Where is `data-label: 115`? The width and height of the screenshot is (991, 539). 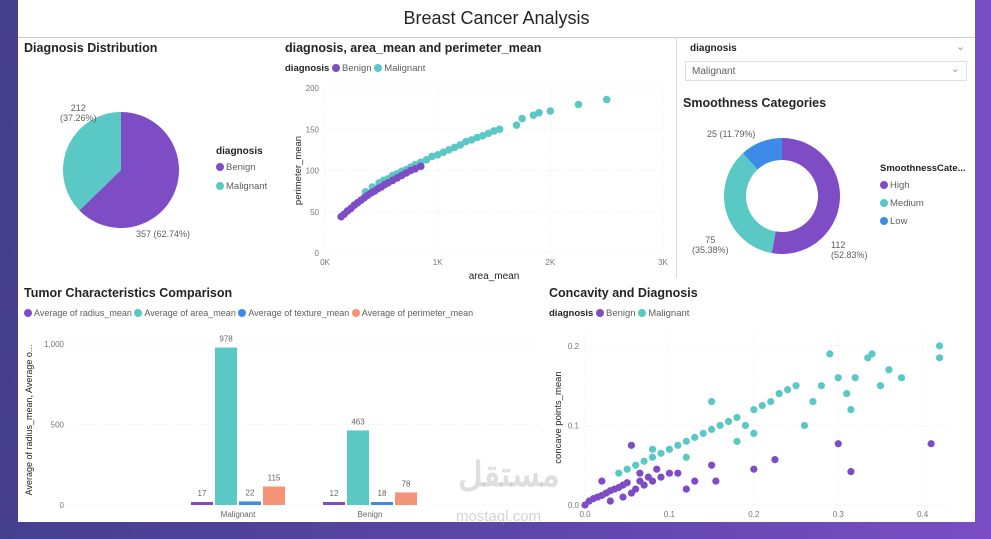
data-label: 115 is located at coordinates (274, 477).